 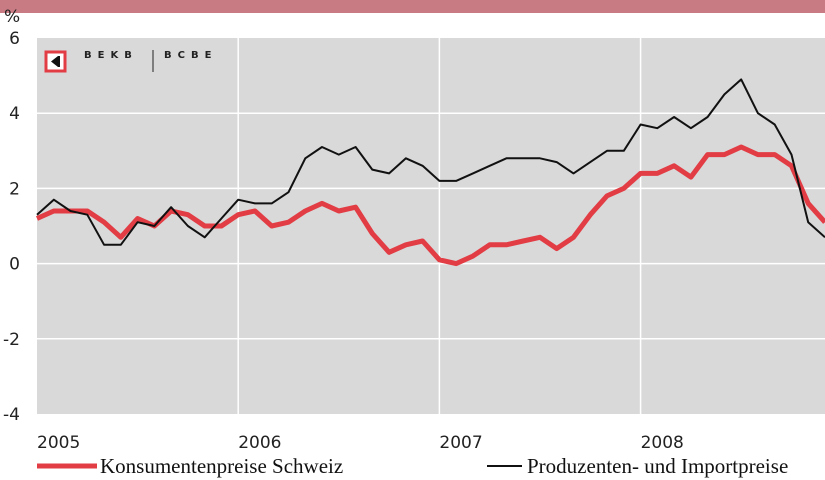 I want to click on brand-name: BCBE, so click(x=190, y=55).